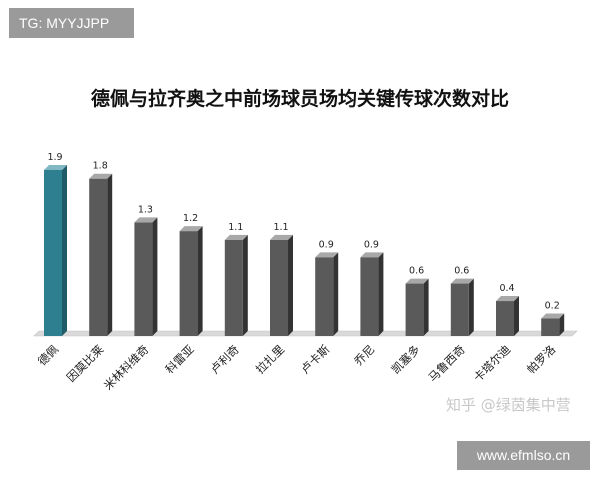 The image size is (600, 480). Describe the element at coordinates (48, 355) in the screenshot. I see `category-label: 德佩` at that location.